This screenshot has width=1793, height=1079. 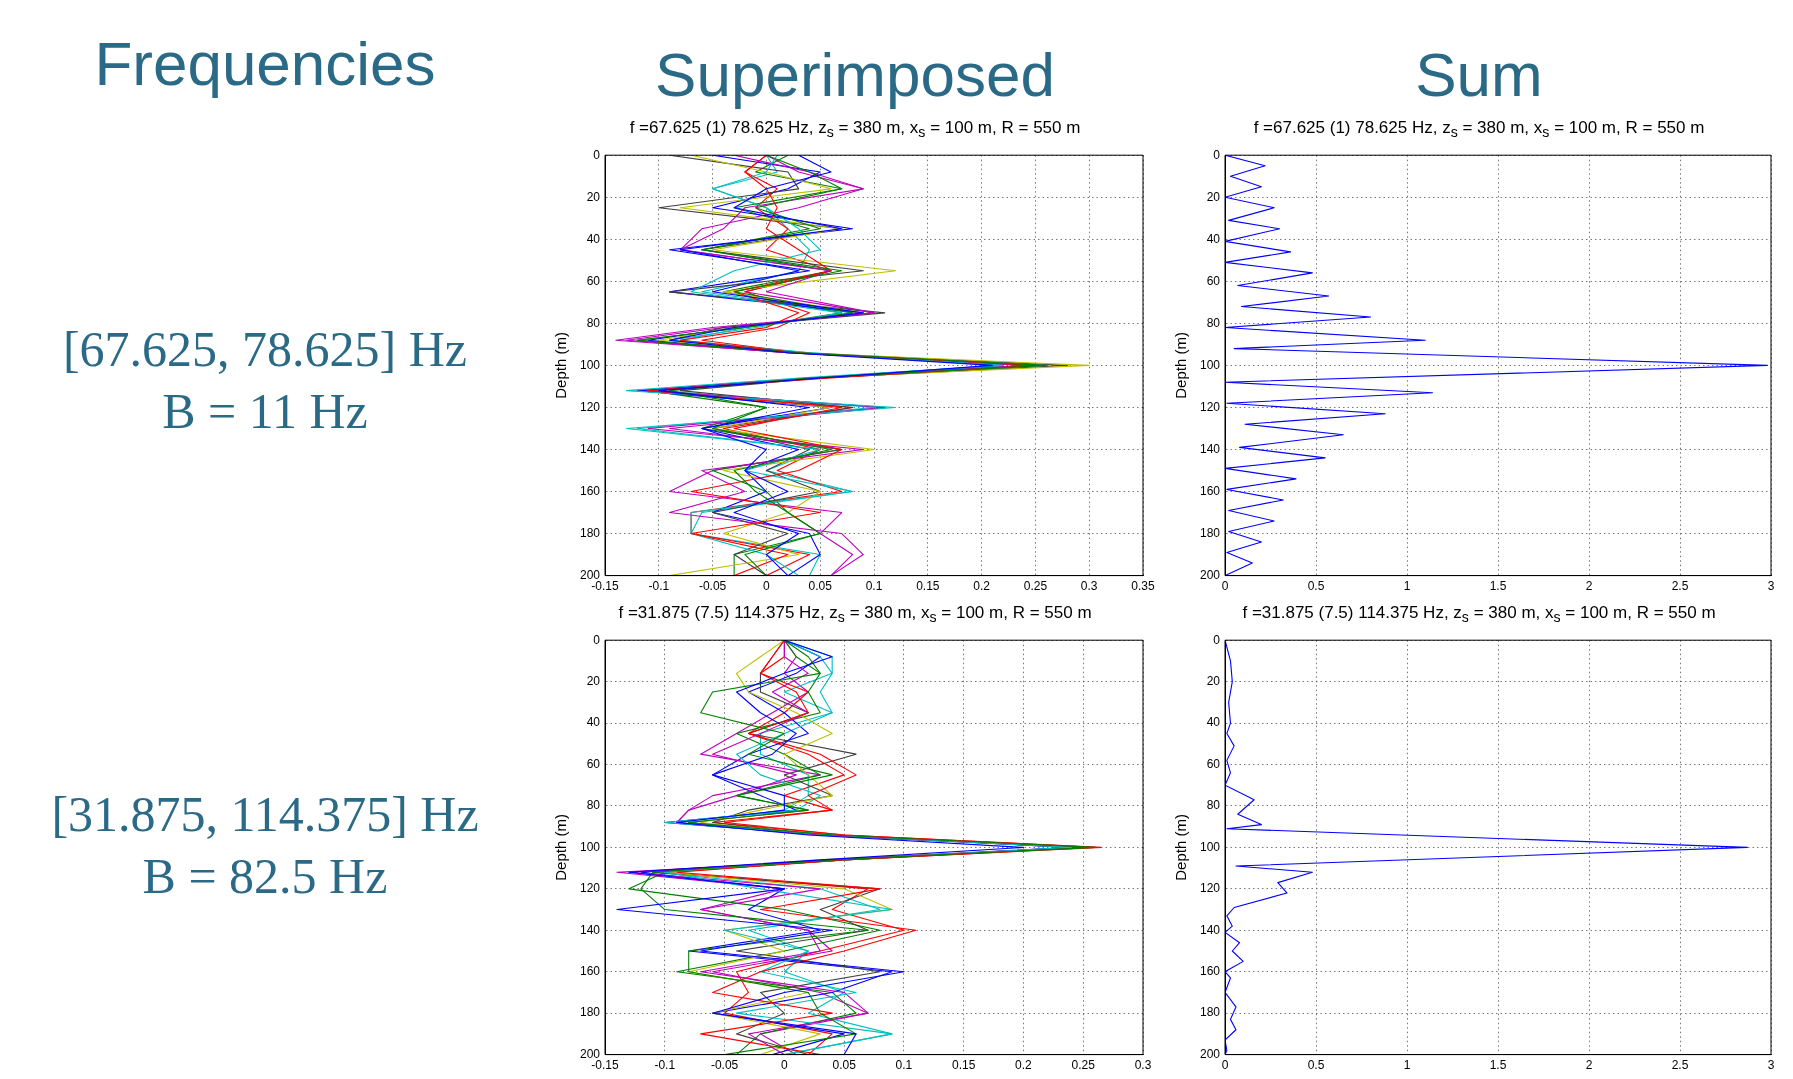 What do you see at coordinates (265, 349) in the screenshot?
I see `text: [67.625, 78.625] Hz` at bounding box center [265, 349].